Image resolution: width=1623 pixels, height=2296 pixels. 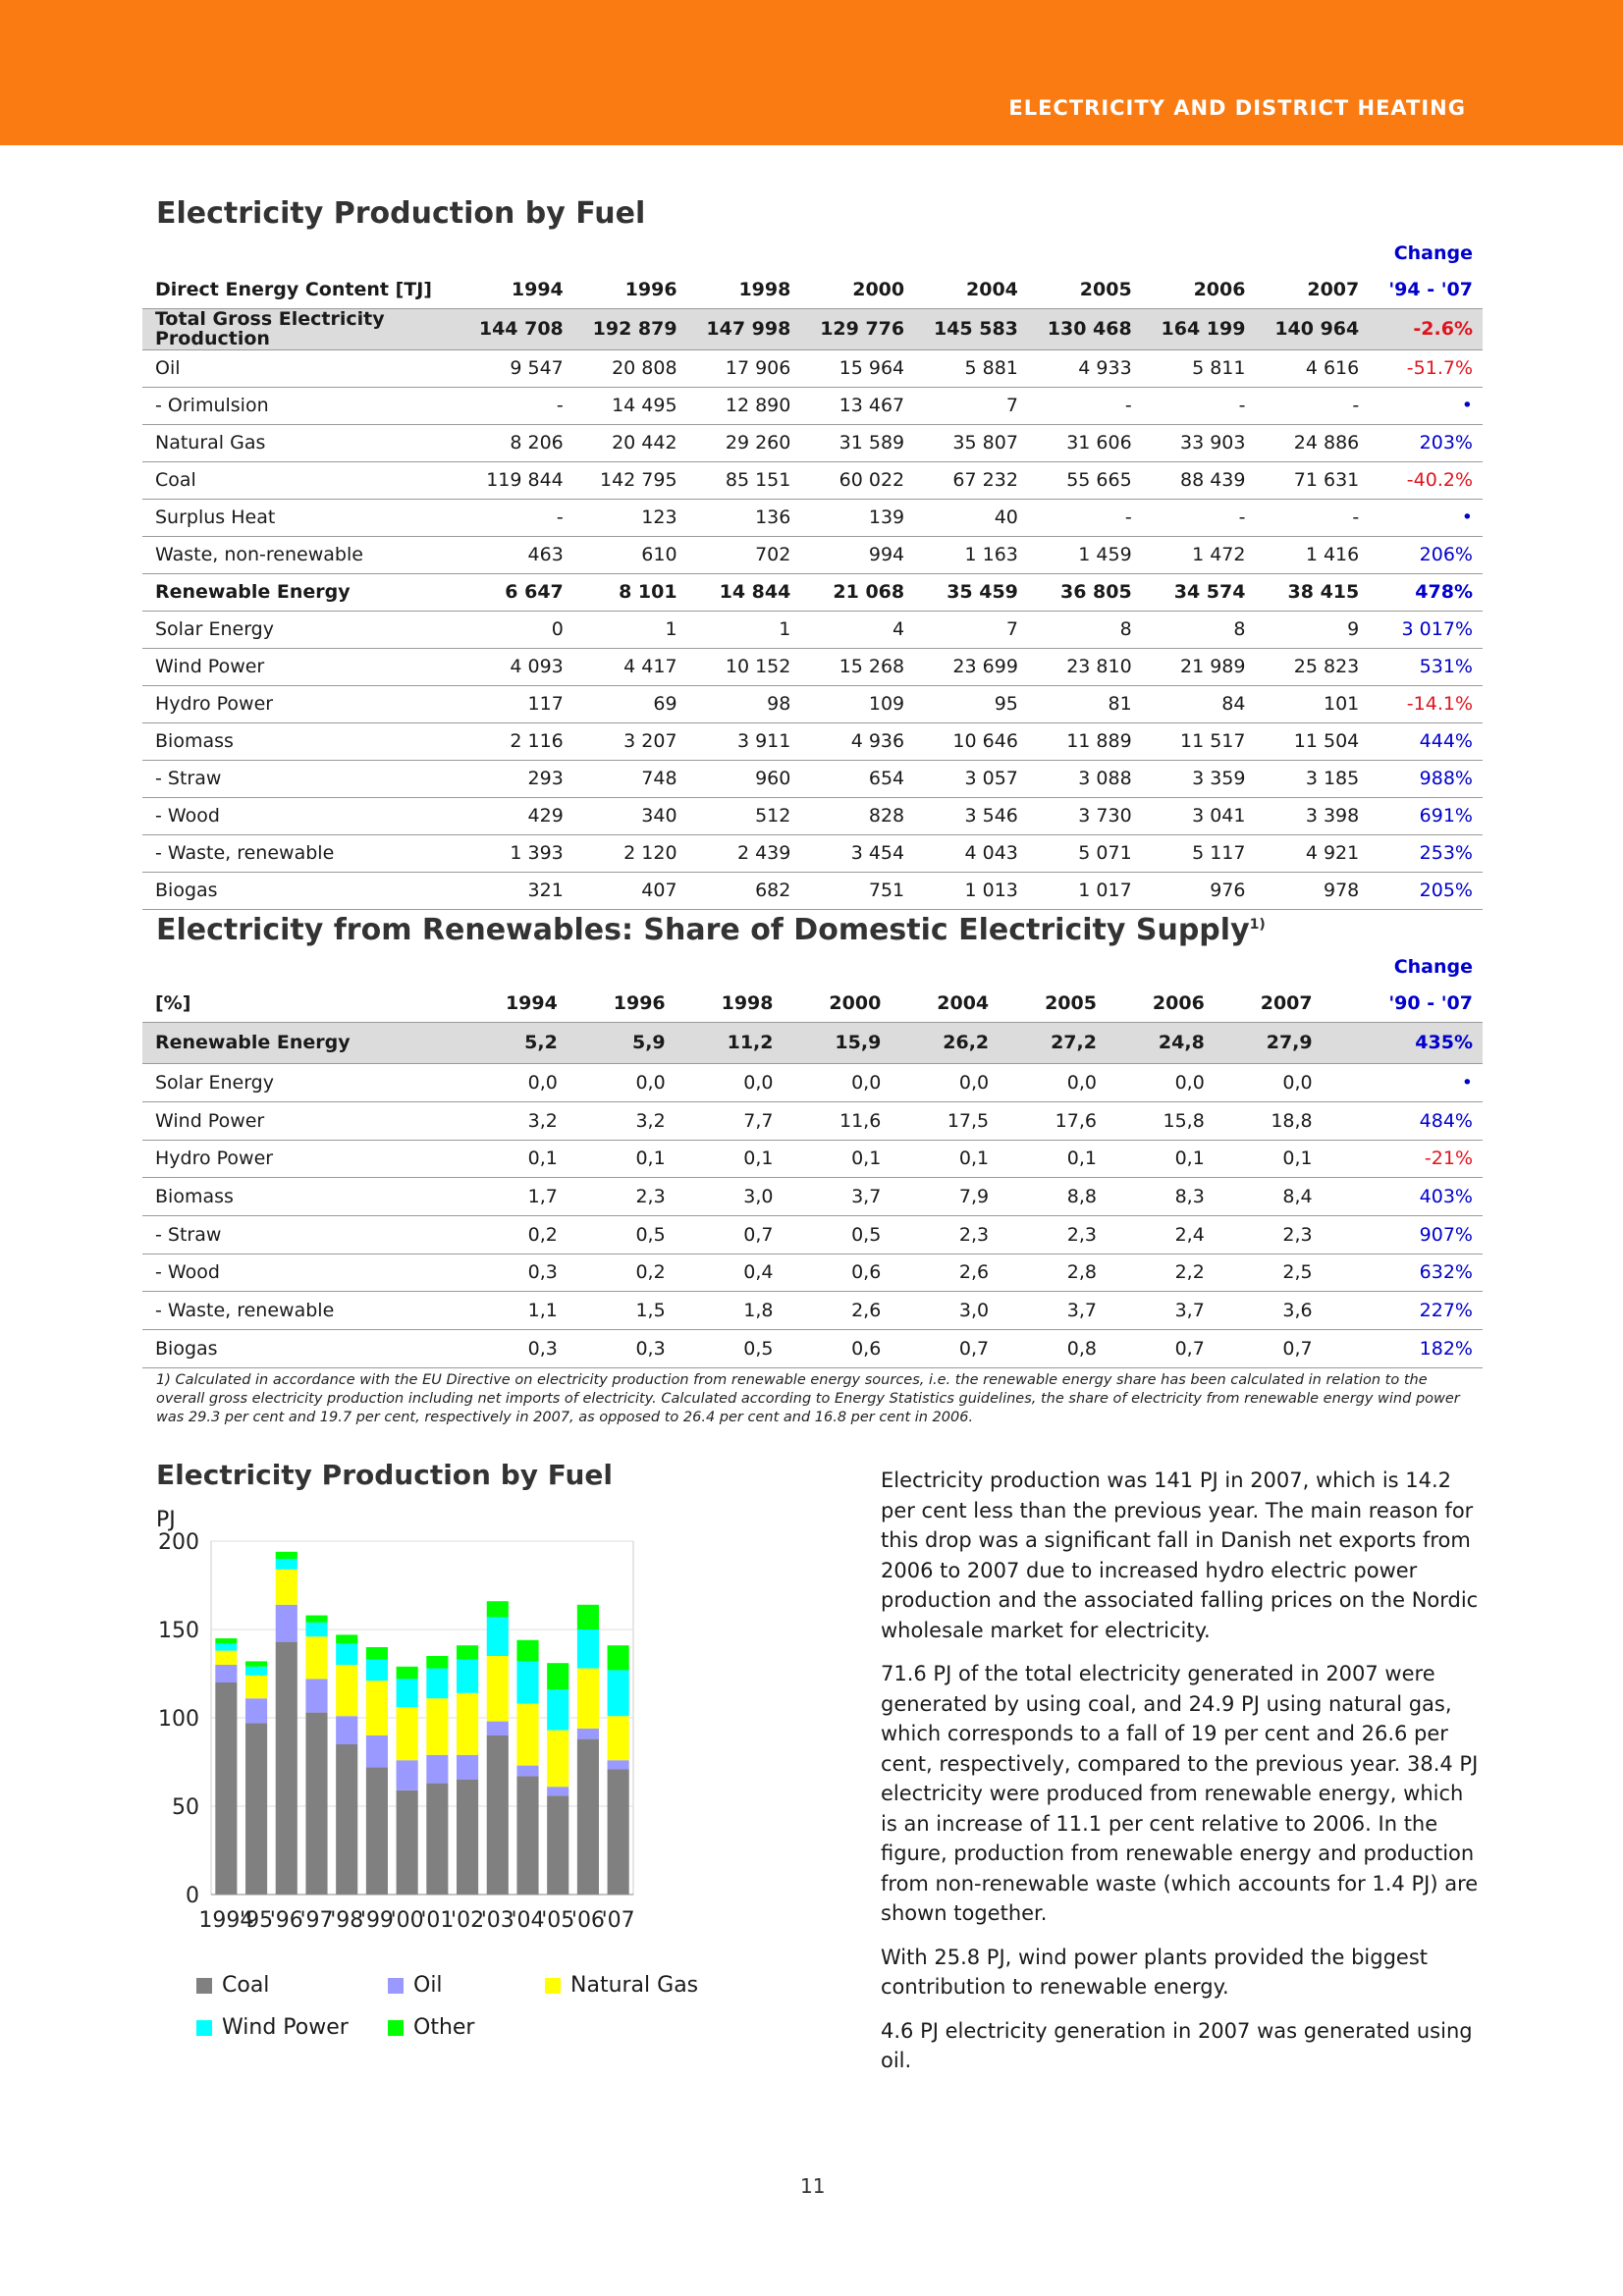 I want to click on cell-value: 12 890, so click(x=741, y=406).